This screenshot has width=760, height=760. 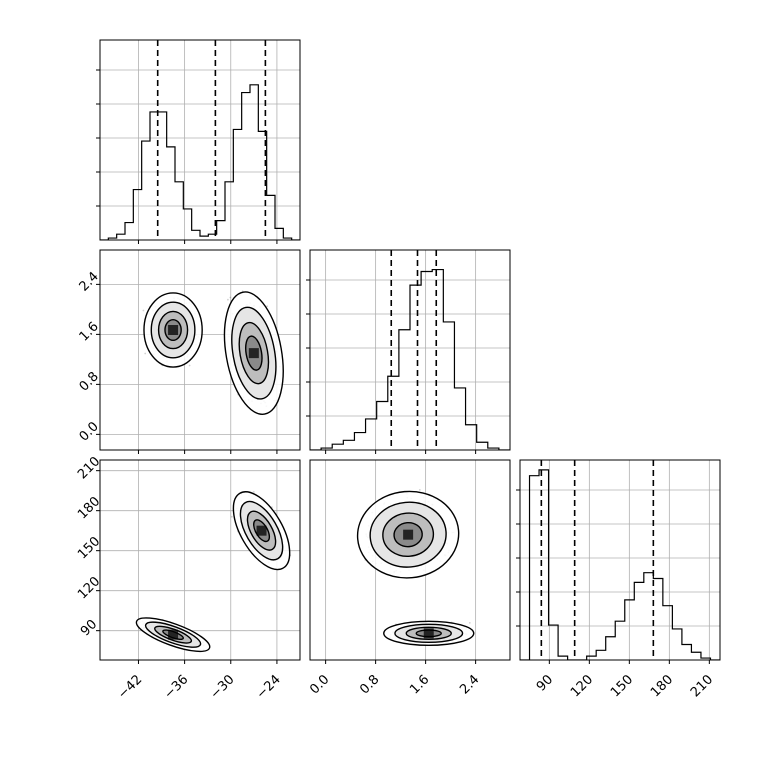 I want to click on x-tick-label: 0.0, so click(x=319, y=684).